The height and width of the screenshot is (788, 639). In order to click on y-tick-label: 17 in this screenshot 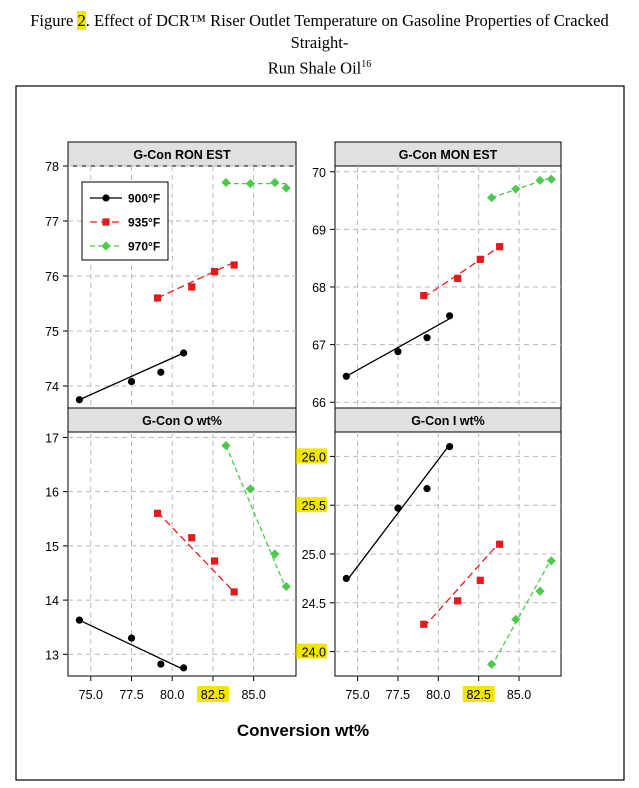, I will do `click(52, 438)`.